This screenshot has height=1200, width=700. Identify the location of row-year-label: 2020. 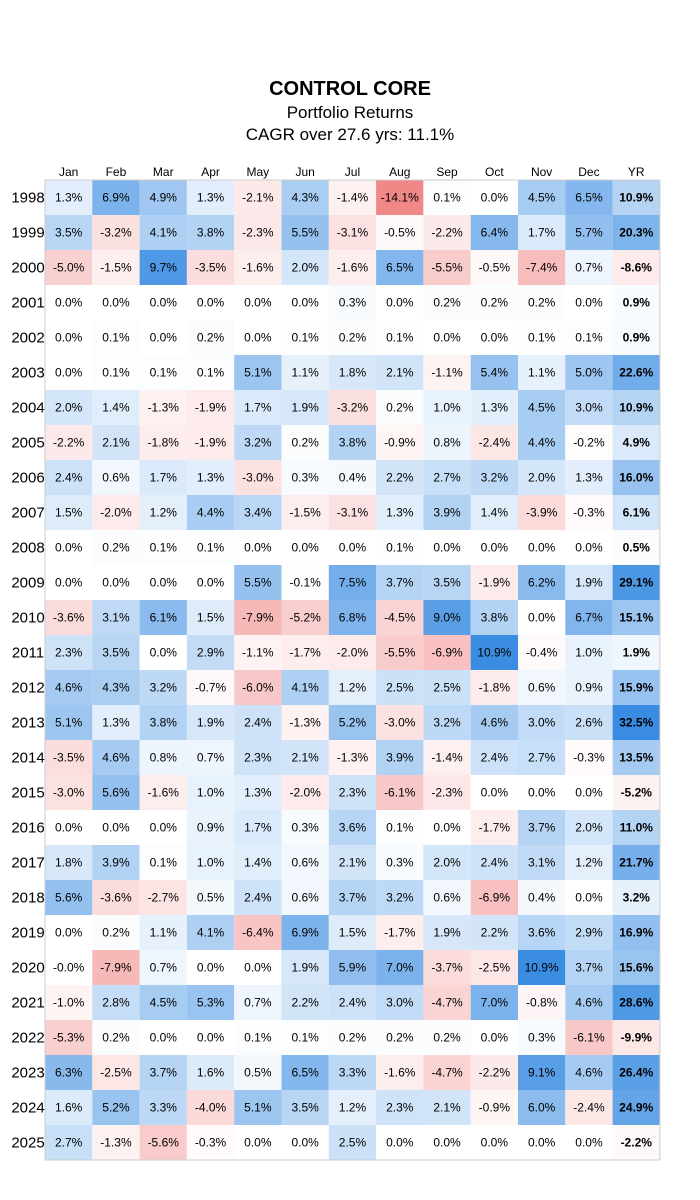
(27, 968).